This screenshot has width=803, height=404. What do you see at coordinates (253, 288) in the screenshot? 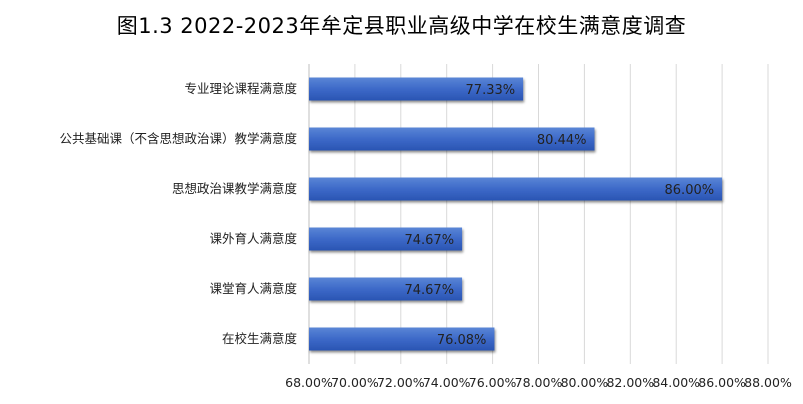
I see `category-label: 课堂育人满意度` at bounding box center [253, 288].